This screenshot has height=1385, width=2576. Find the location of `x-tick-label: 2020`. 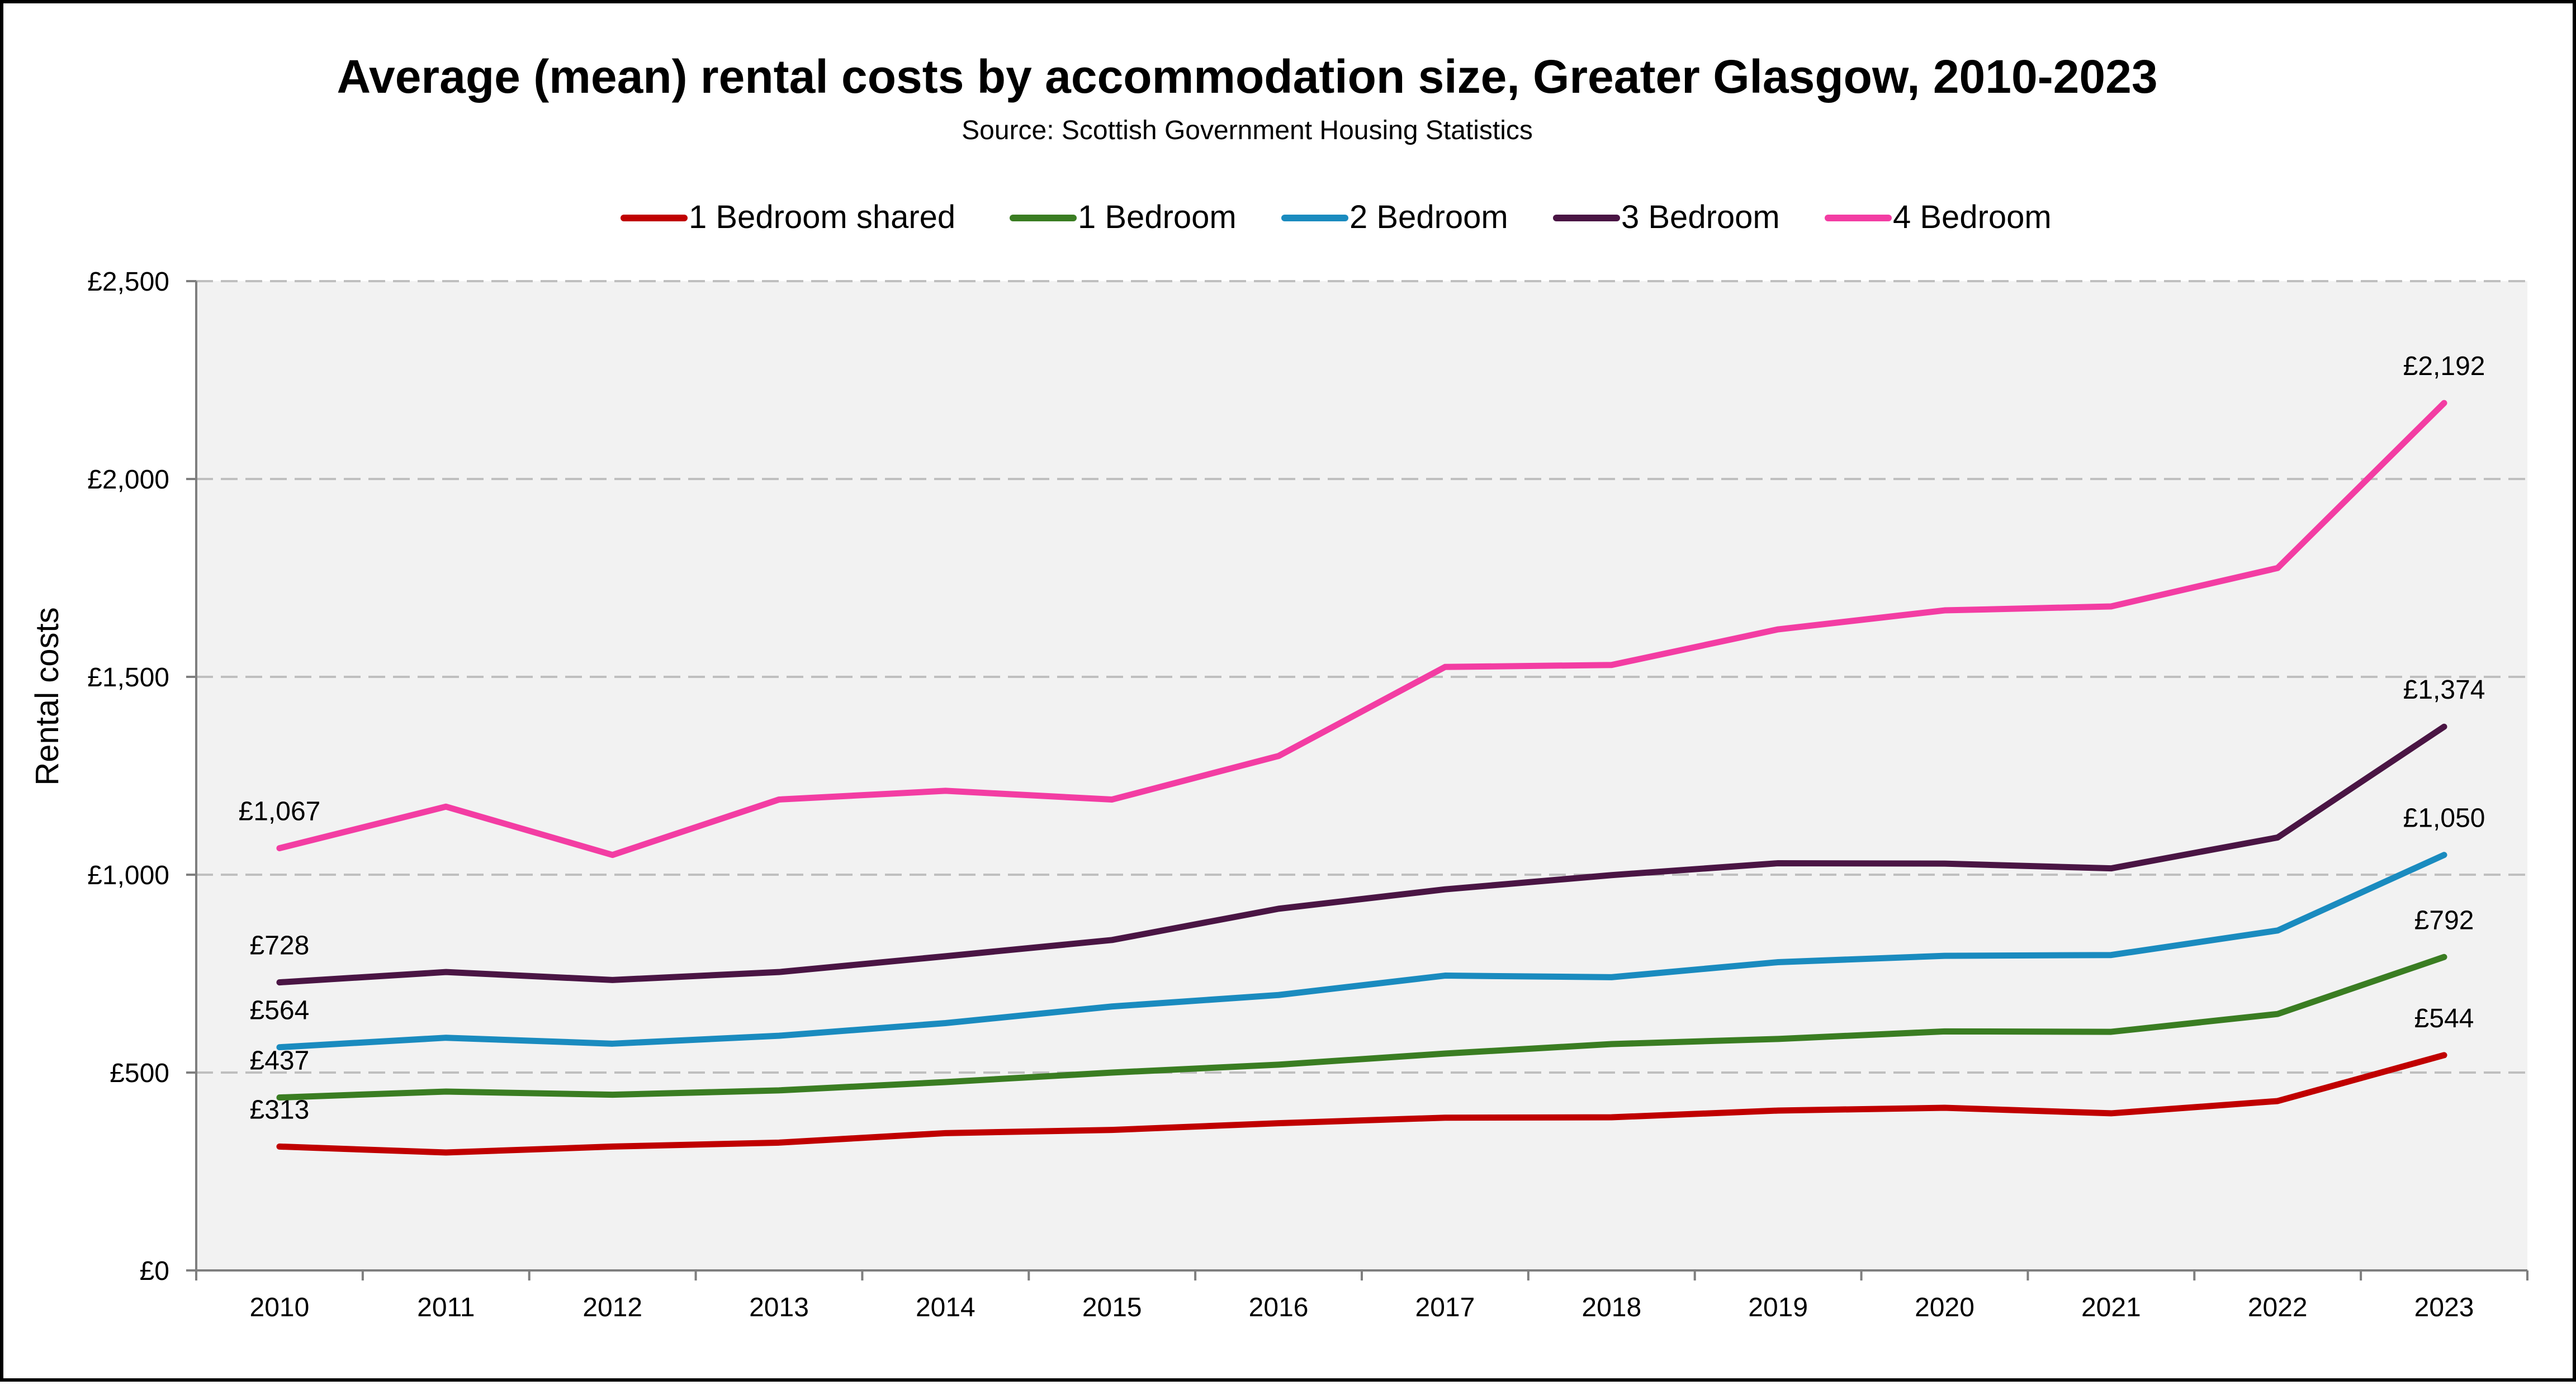

x-tick-label: 2020 is located at coordinates (1944, 1307).